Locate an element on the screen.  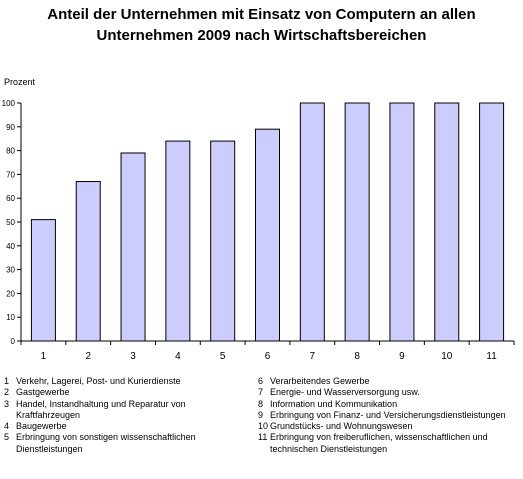
legend-item-text: Gastgewerbe is located at coordinates (43, 392).